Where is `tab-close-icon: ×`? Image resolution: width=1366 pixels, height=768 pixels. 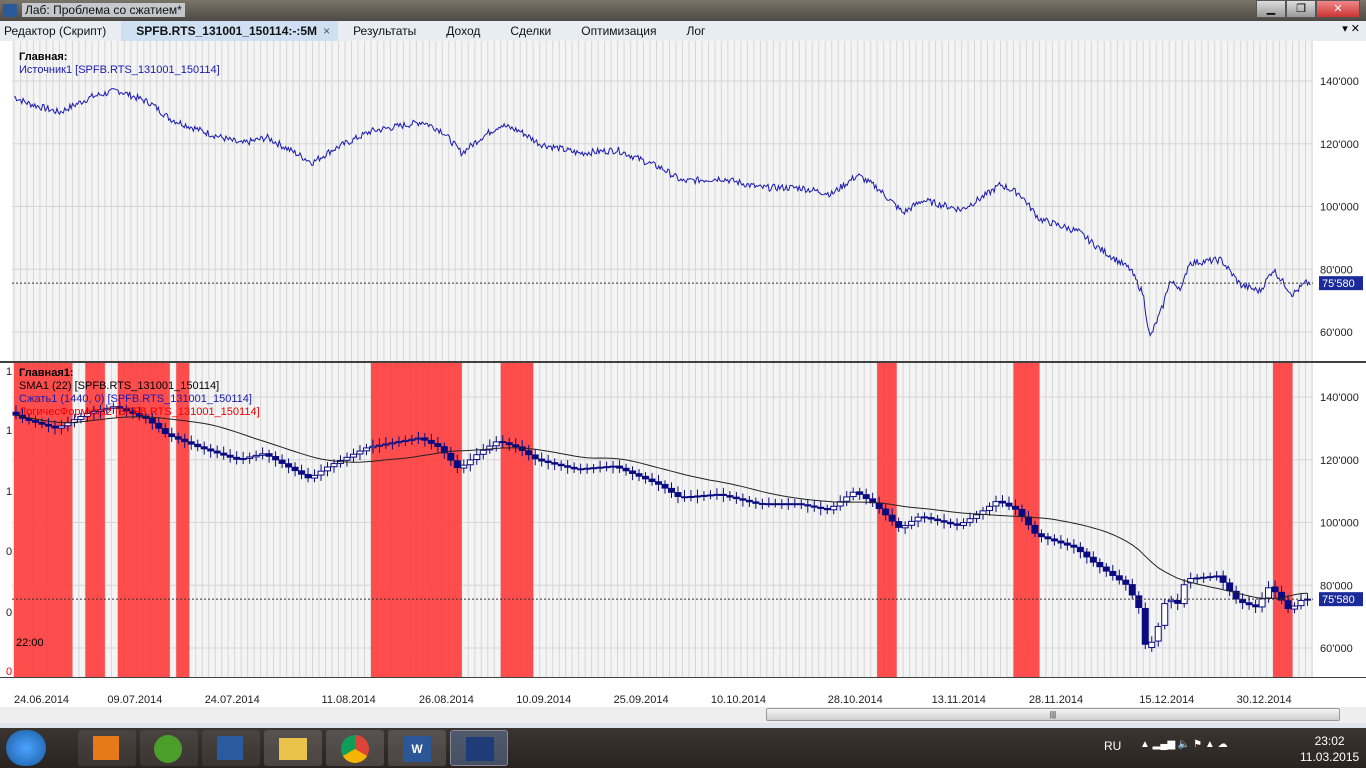 tab-close-icon: × is located at coordinates (327, 31).